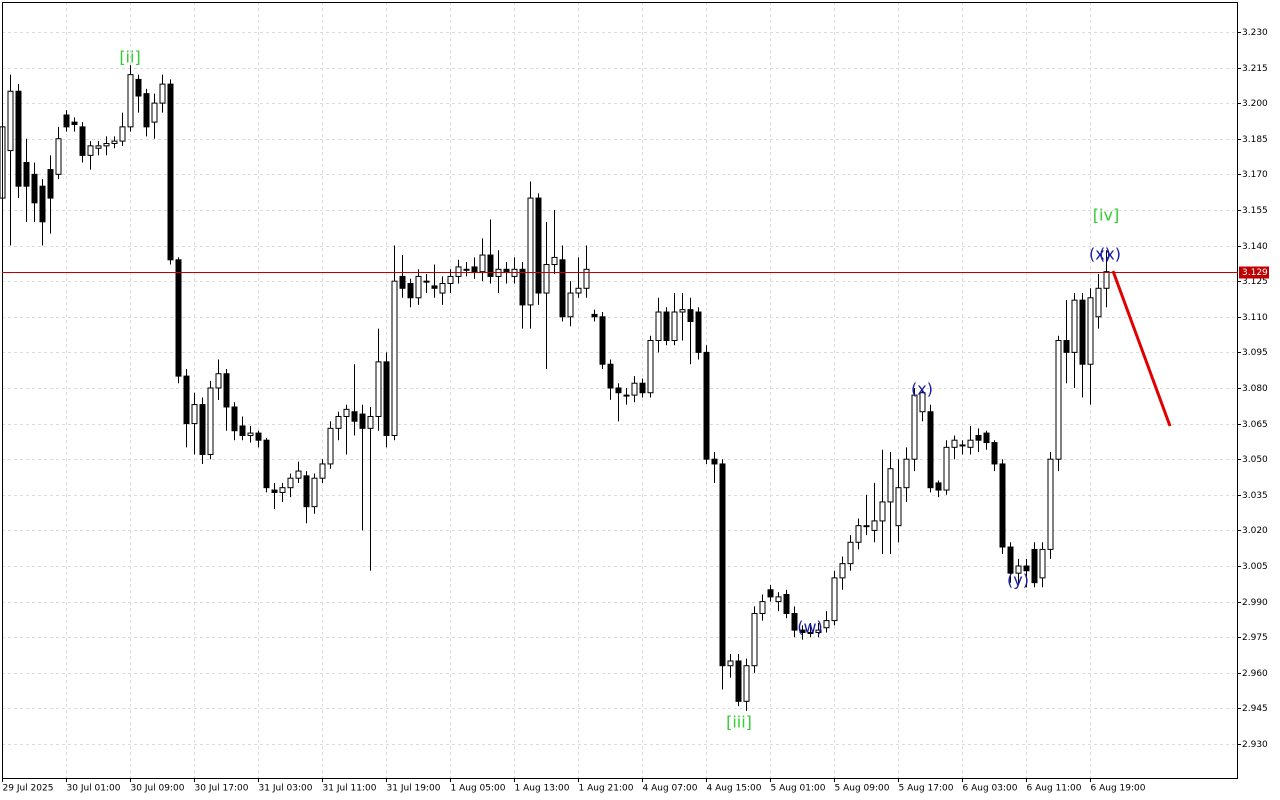 Image resolution: width=1280 pixels, height=800 pixels. I want to click on y-tick-label: 3.005, so click(1255, 567).